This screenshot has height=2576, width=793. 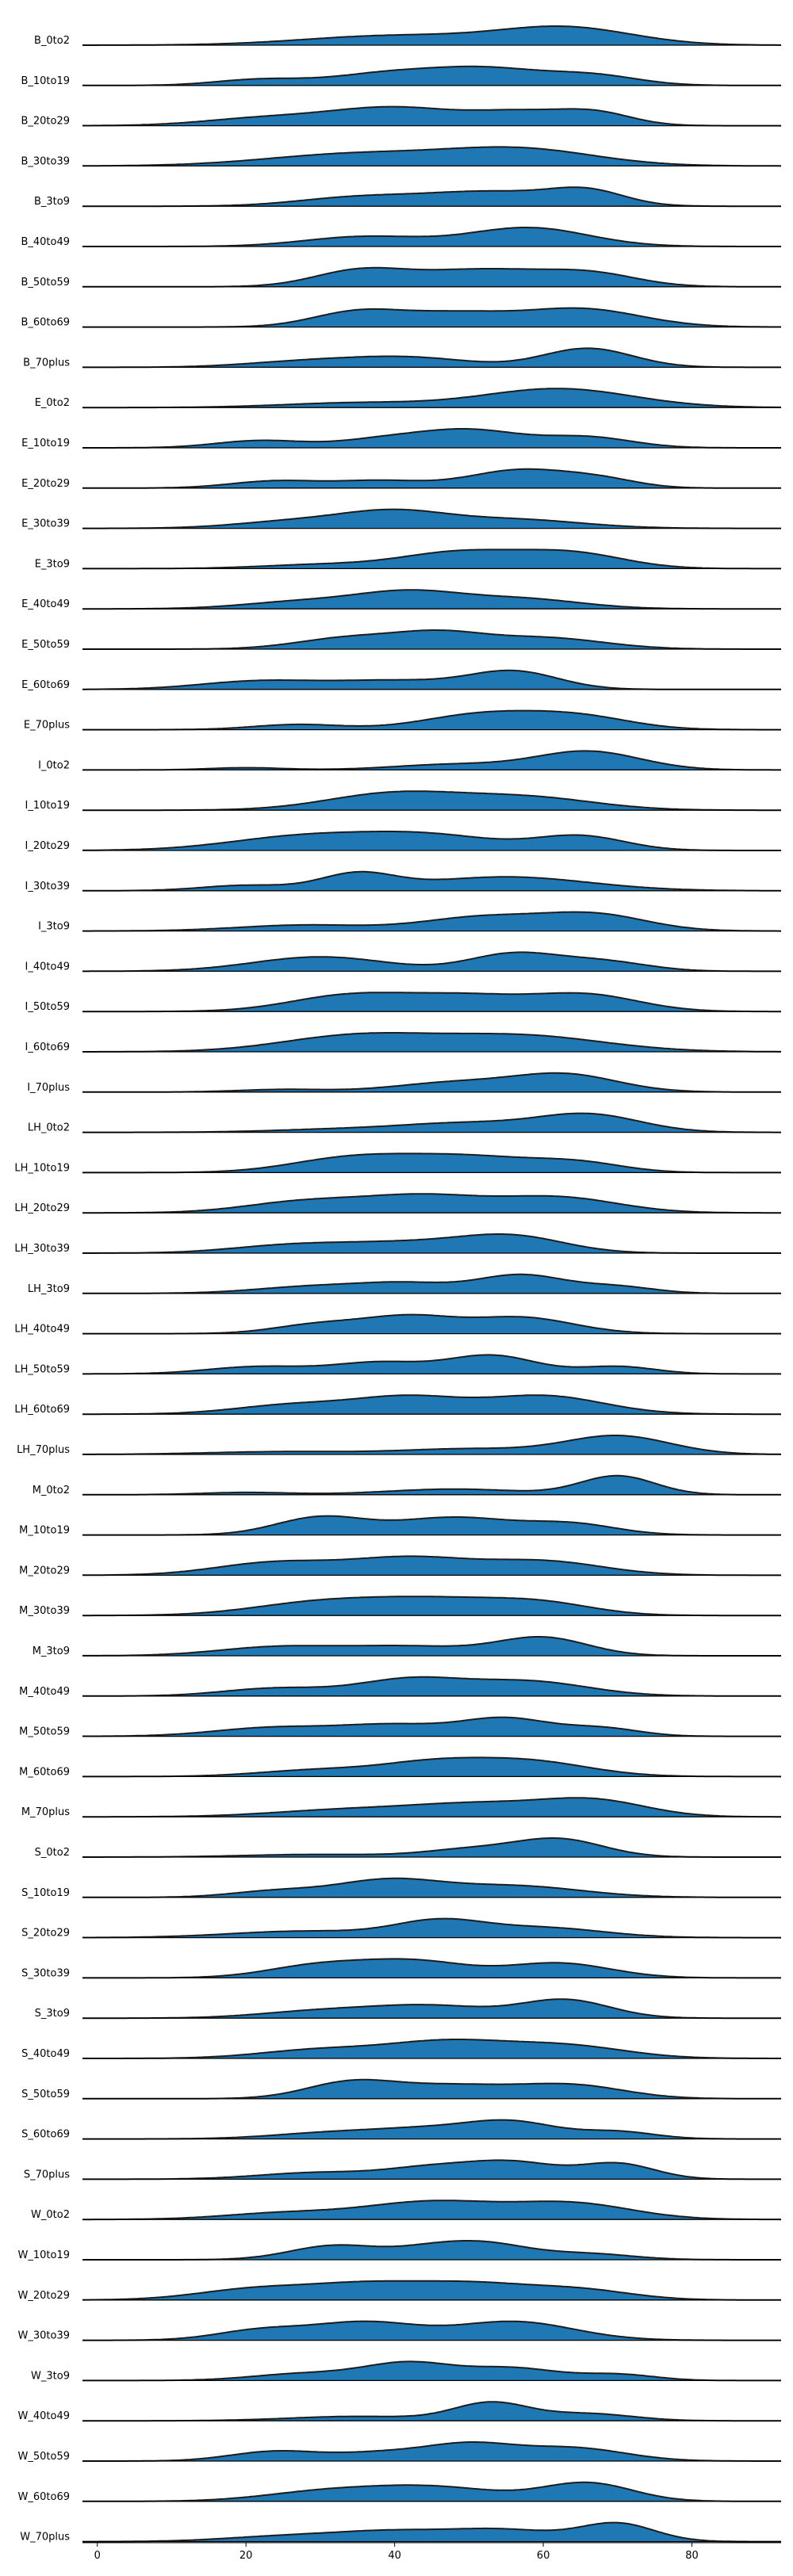 I want to click on ridge-row: M_0to2, so click(x=407, y=1485).